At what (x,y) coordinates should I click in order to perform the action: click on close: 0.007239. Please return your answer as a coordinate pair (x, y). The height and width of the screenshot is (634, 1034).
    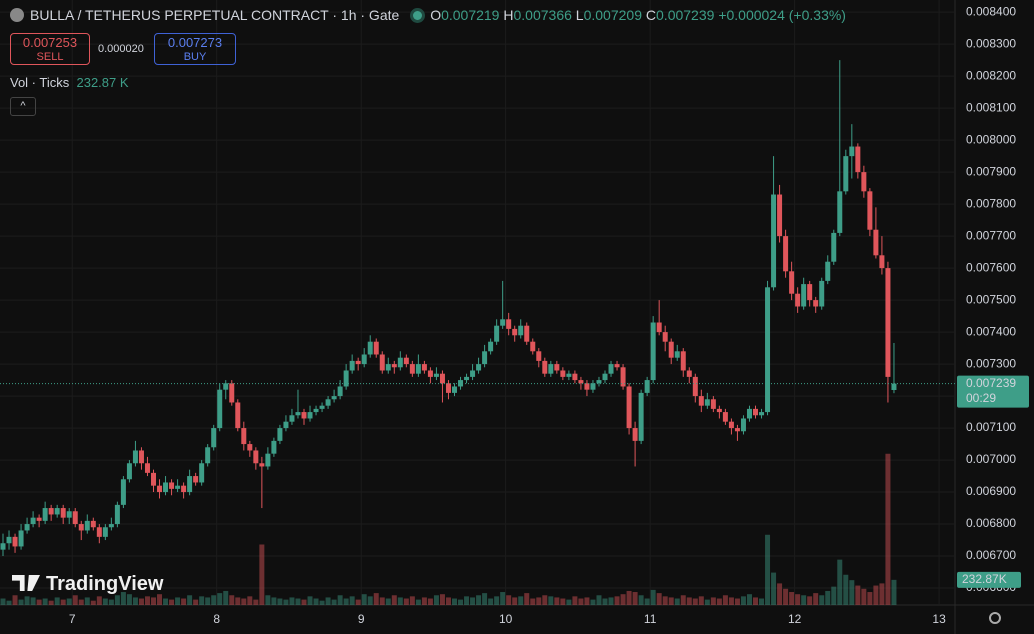
    Looking at the image, I should click on (685, 15).